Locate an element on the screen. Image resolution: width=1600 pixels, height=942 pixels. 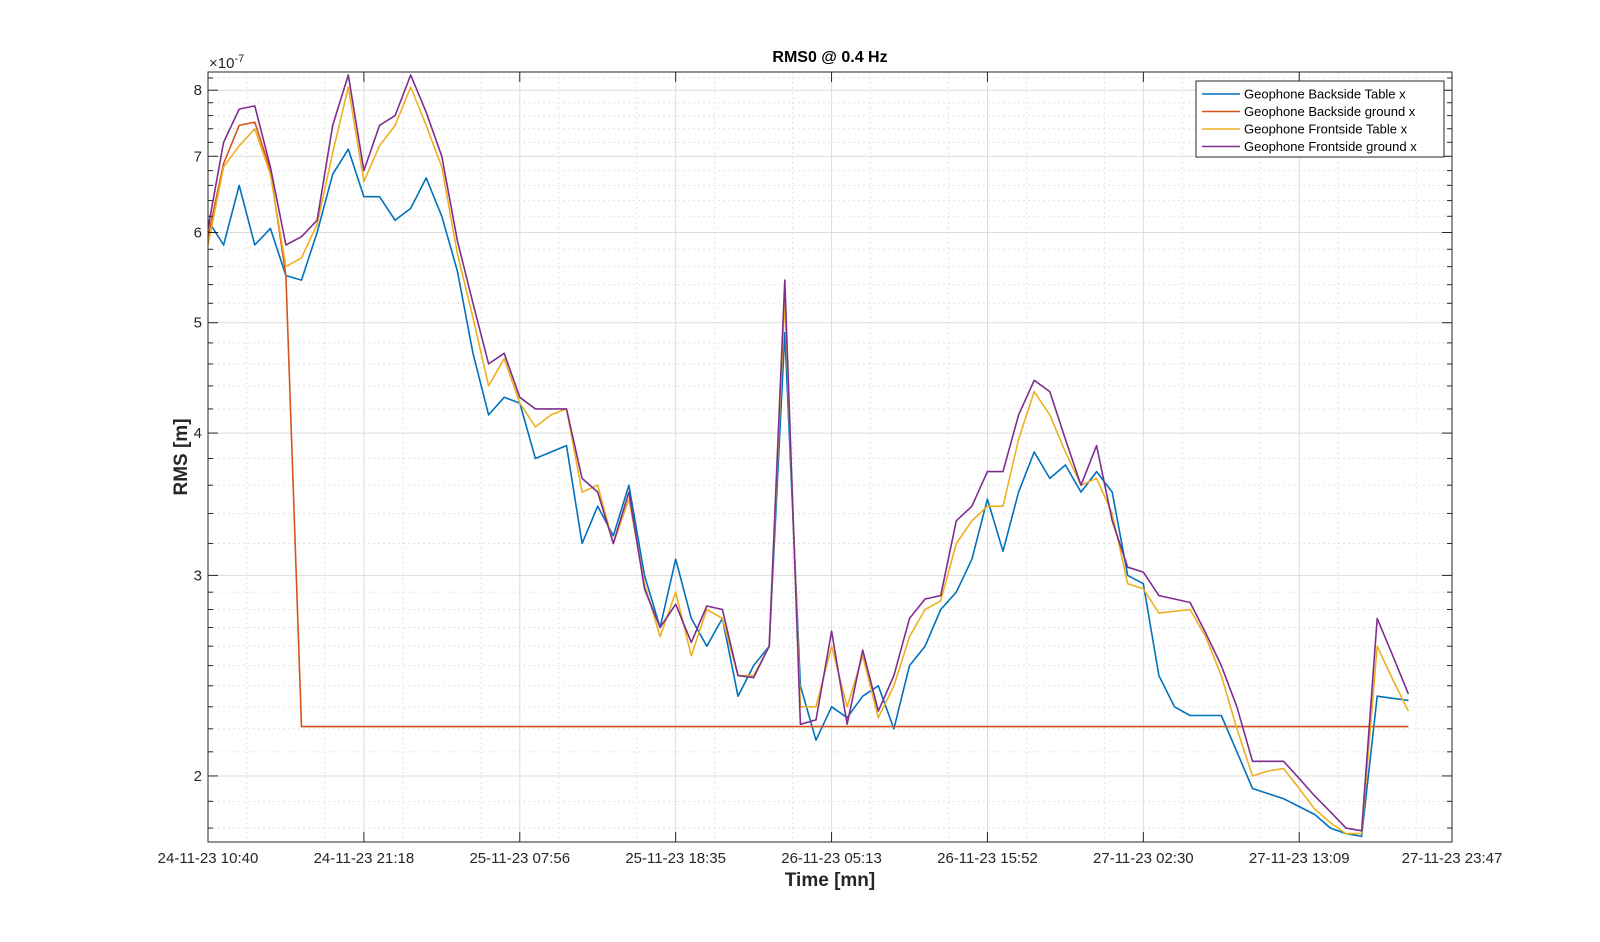
y-tick-label: 4 is located at coordinates (198, 433).